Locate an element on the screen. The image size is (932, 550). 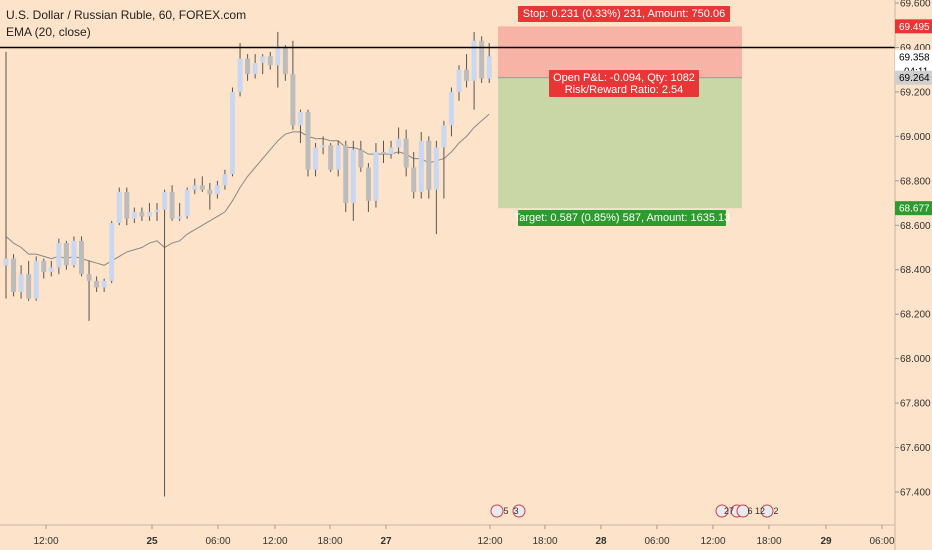
current-price-text: 69.358 is located at coordinates (914, 57).